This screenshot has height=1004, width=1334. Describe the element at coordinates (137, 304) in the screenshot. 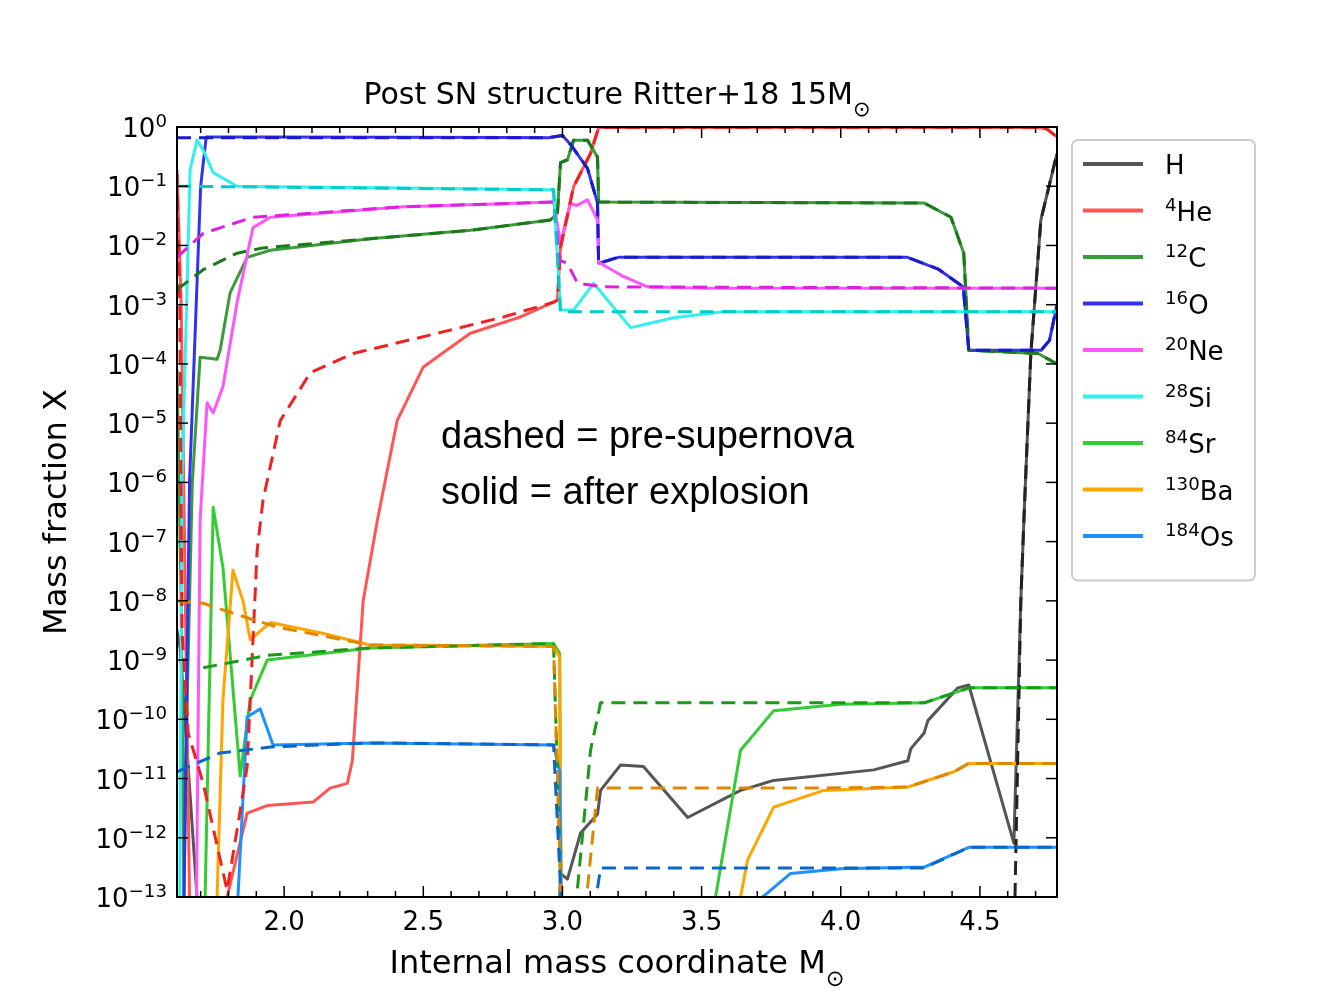

I see `y-tick-label: 10$^{−3}$` at that location.